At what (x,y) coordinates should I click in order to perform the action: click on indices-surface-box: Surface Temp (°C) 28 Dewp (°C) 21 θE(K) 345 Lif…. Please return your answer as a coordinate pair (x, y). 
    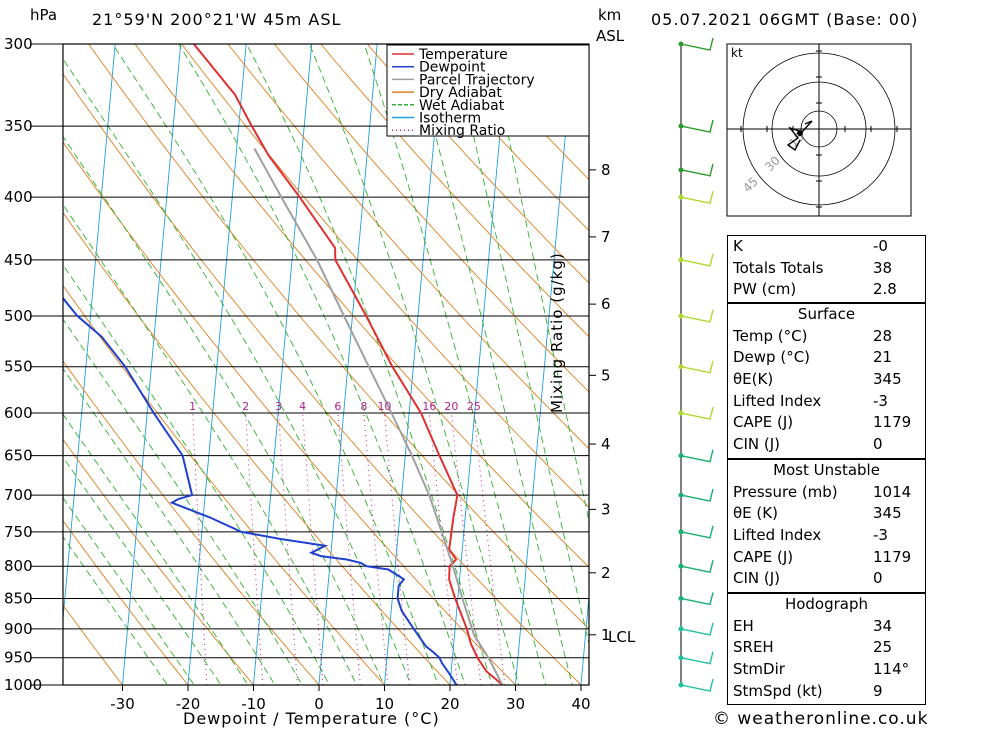
    Looking at the image, I should click on (826, 381).